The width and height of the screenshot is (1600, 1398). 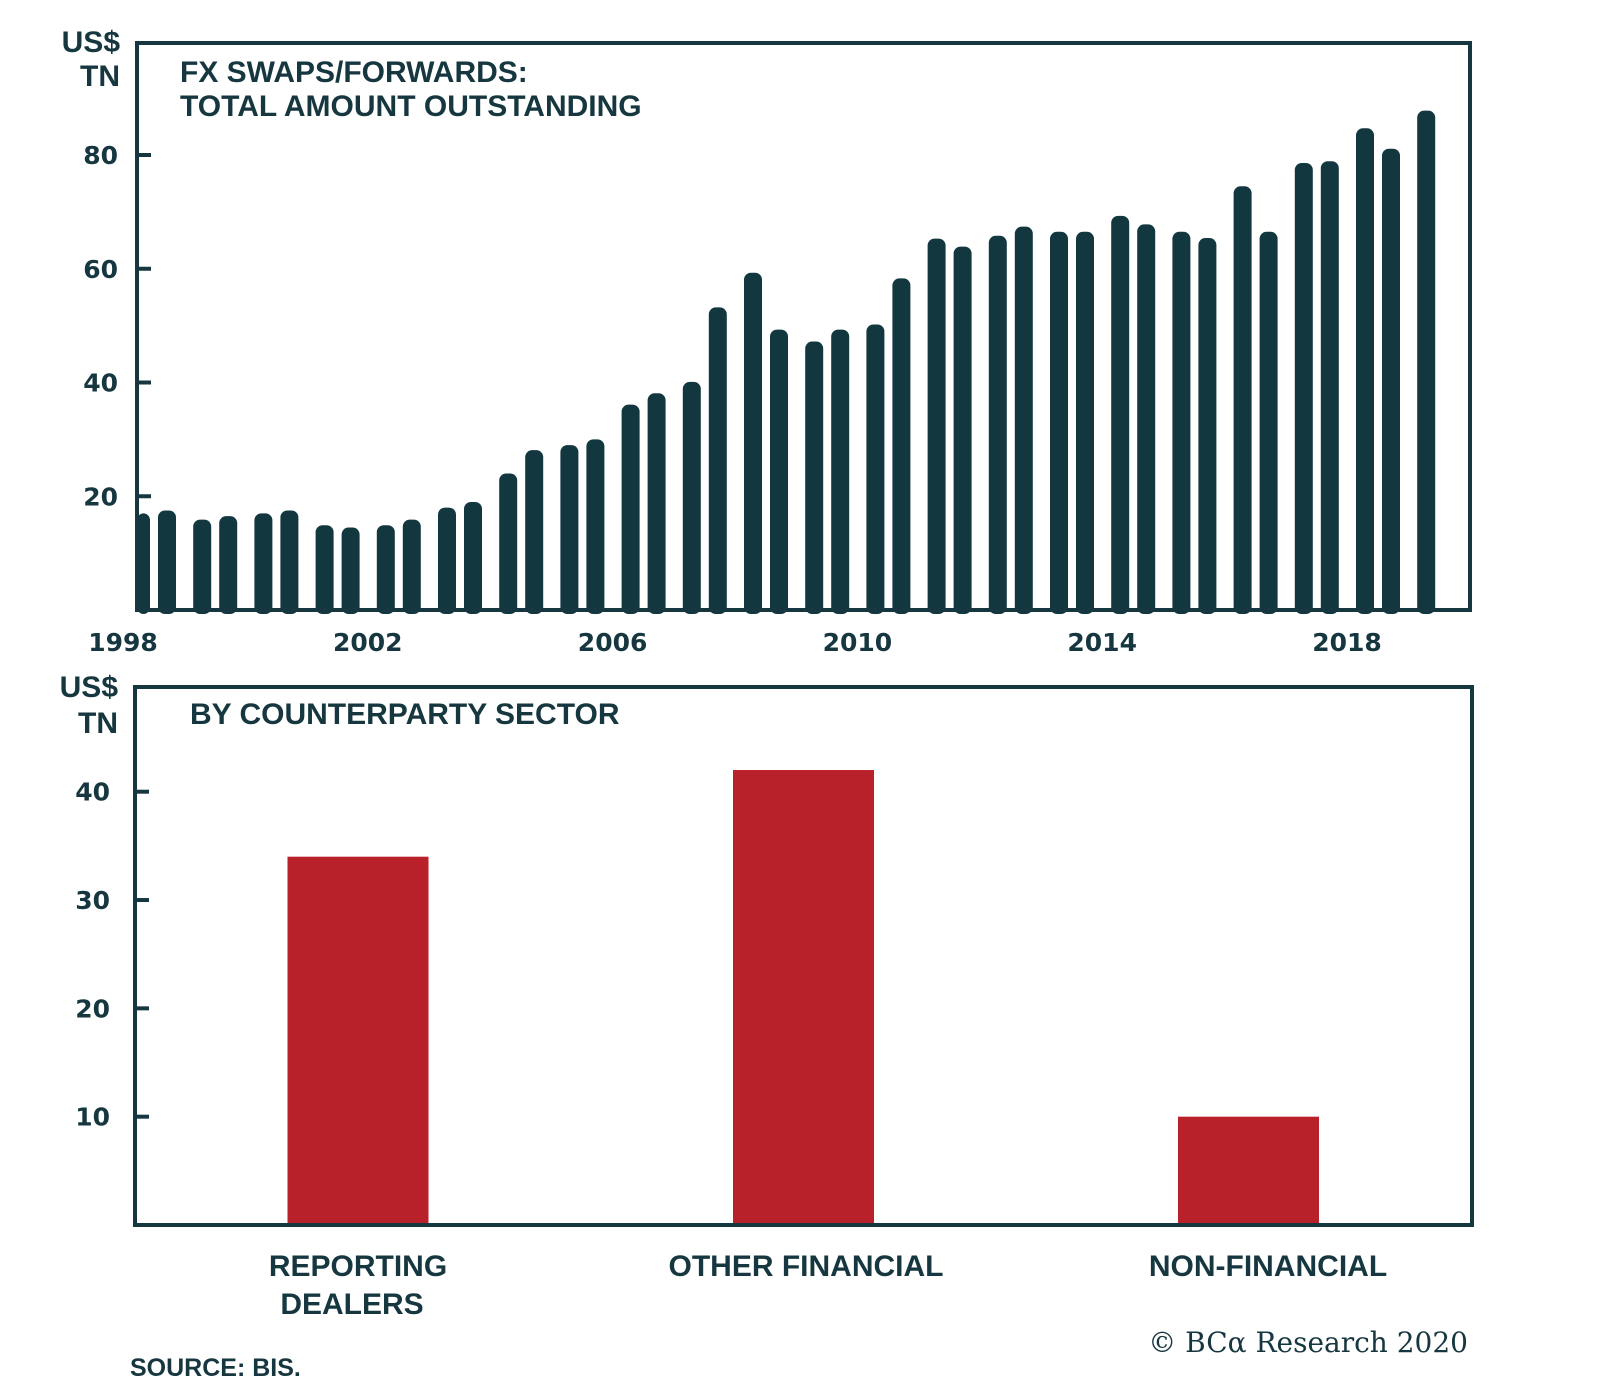 What do you see at coordinates (613, 642) in the screenshot?
I see `top-x-tick-label-2006: 2006` at bounding box center [613, 642].